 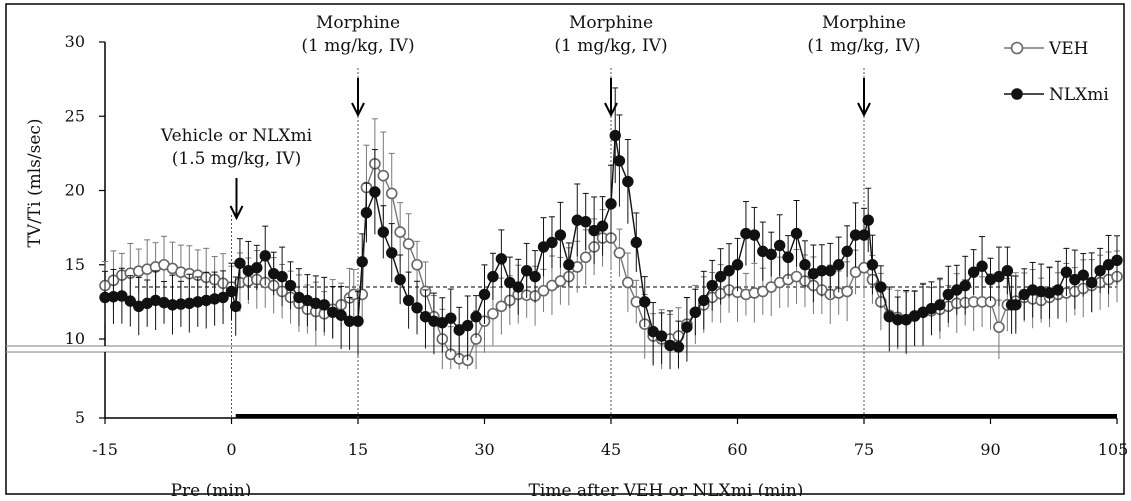 What do you see at coordinates (358, 23) in the screenshot?
I see `annotation-m1-line0: Morphine` at bounding box center [358, 23].